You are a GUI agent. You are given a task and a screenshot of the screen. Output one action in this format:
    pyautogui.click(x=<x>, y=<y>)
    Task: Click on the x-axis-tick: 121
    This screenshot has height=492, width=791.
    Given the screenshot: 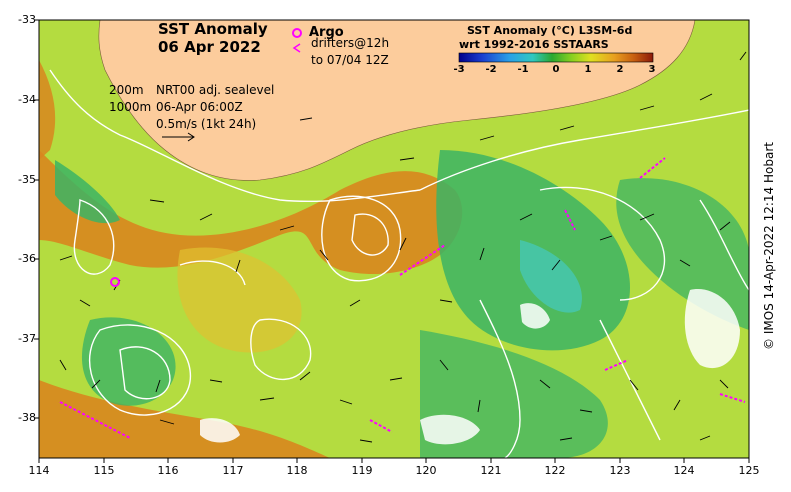 What is the action you would take?
    pyautogui.click(x=491, y=470)
    